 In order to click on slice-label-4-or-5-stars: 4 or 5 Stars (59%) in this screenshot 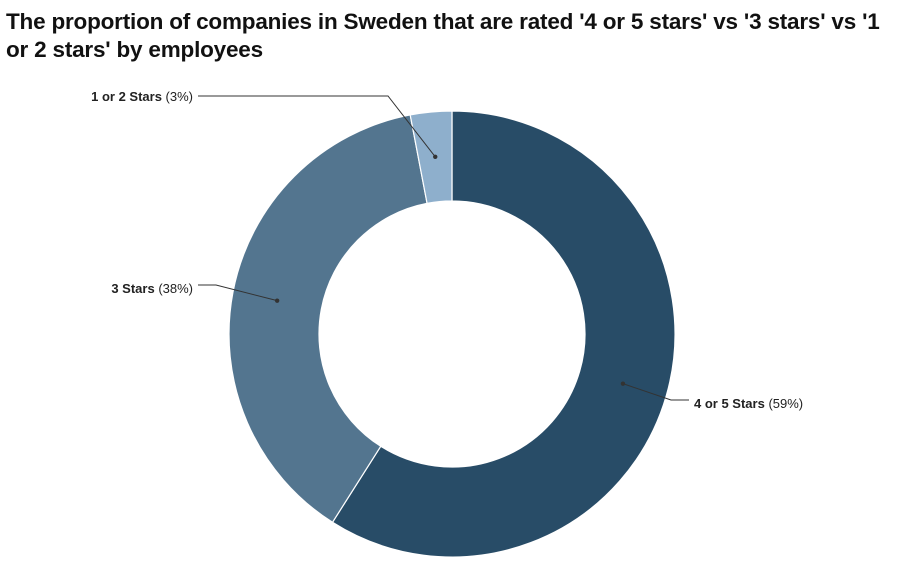, I will do `click(748, 403)`.